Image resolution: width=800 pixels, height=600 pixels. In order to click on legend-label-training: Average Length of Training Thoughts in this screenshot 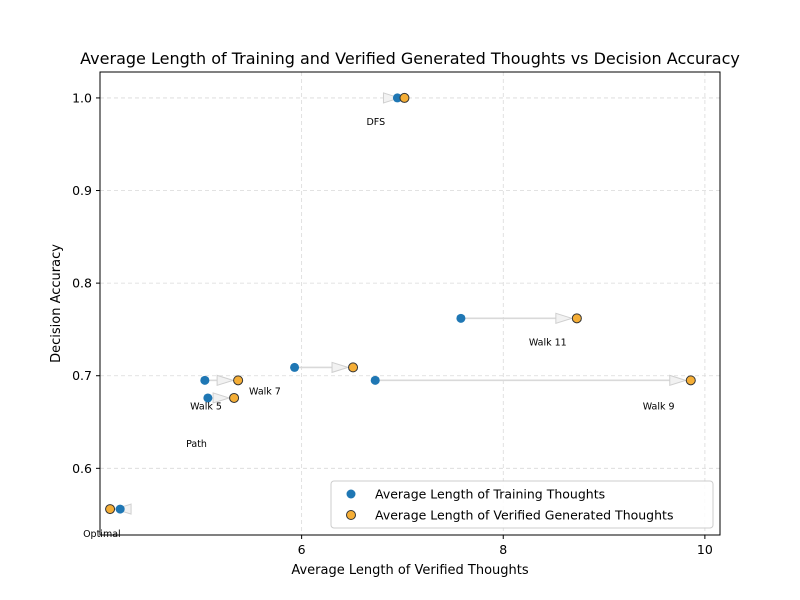, I will do `click(490, 494)`.